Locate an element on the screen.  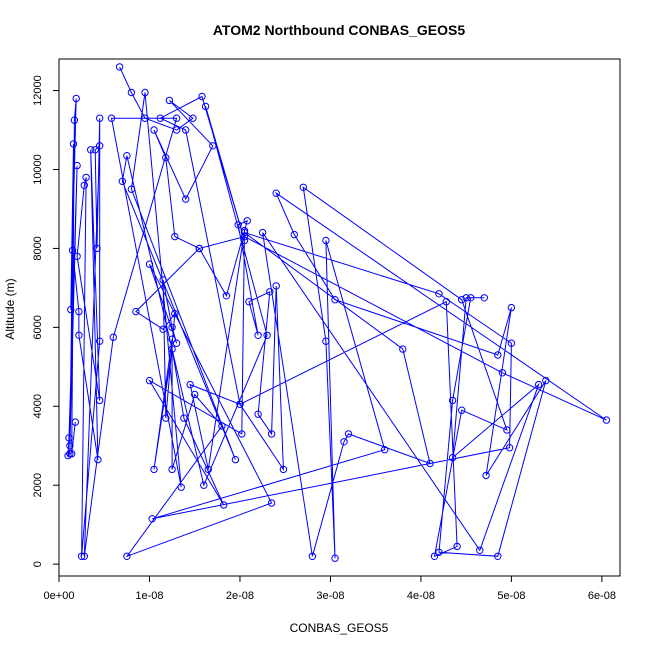
x-axis-label: CONBAS_GEOS5 is located at coordinates (339, 628).